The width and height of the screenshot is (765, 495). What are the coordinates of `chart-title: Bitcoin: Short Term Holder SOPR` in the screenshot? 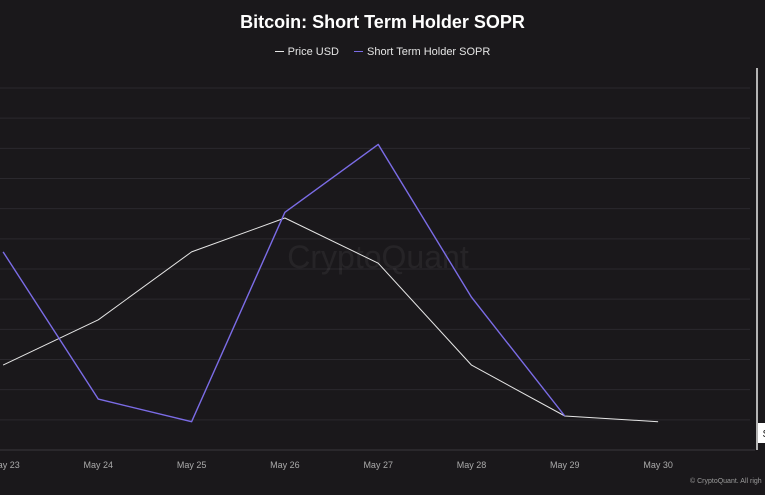 It's located at (382, 22).